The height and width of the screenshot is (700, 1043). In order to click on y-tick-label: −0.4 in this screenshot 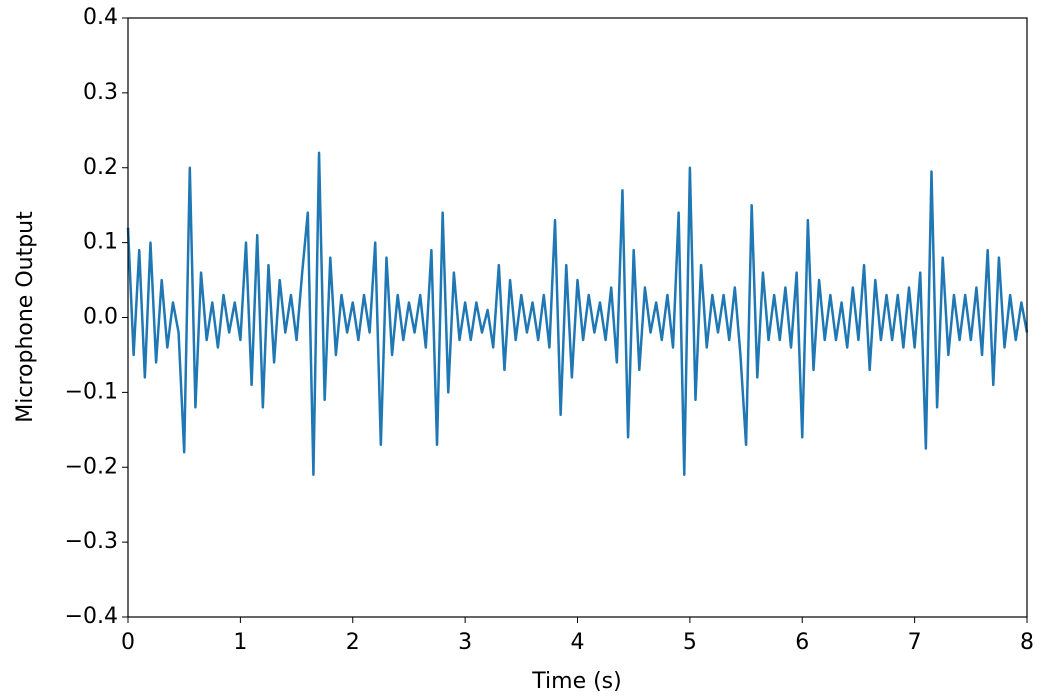, I will do `click(91, 616)`.